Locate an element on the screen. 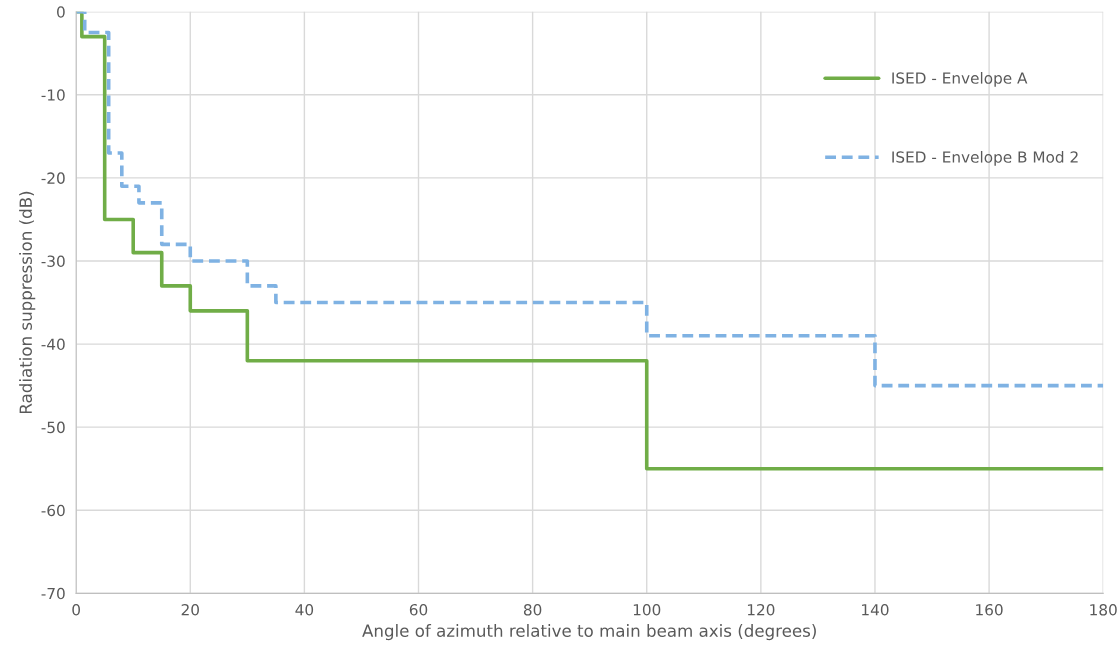 Image resolution: width=1120 pixels, height=652 pixels. y-tick-label: -70 is located at coordinates (53, 593).